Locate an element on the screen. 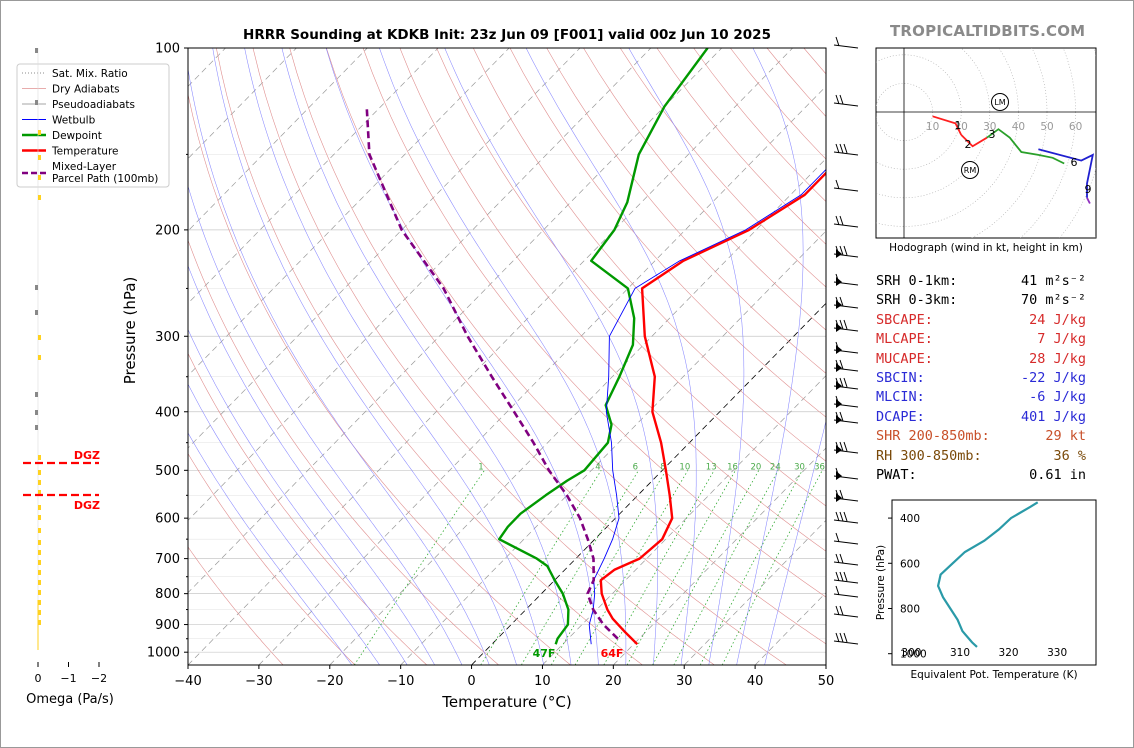  temperature-line is located at coordinates (712, 408).